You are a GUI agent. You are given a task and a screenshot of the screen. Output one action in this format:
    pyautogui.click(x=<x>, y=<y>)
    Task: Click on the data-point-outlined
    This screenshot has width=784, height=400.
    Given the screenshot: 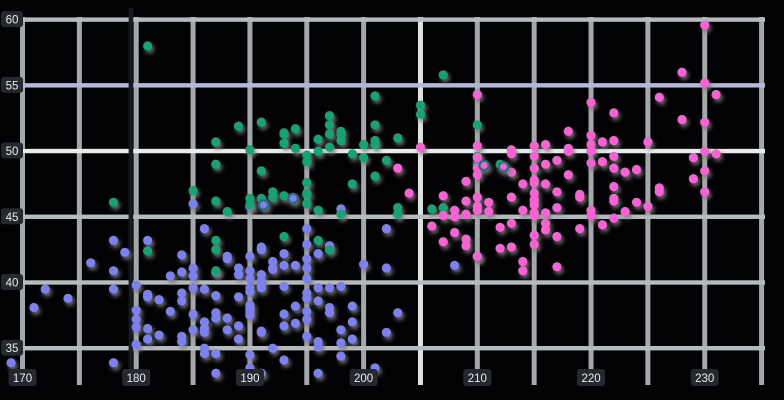 What is the action you would take?
    pyautogui.click(x=484, y=165)
    